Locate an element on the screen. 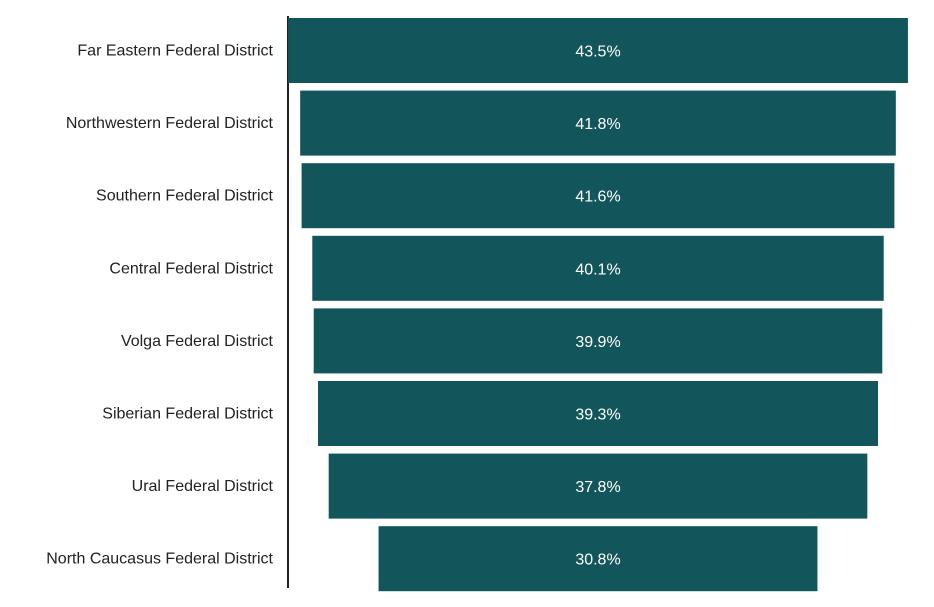  value-label-0: 43.5% is located at coordinates (597, 52).